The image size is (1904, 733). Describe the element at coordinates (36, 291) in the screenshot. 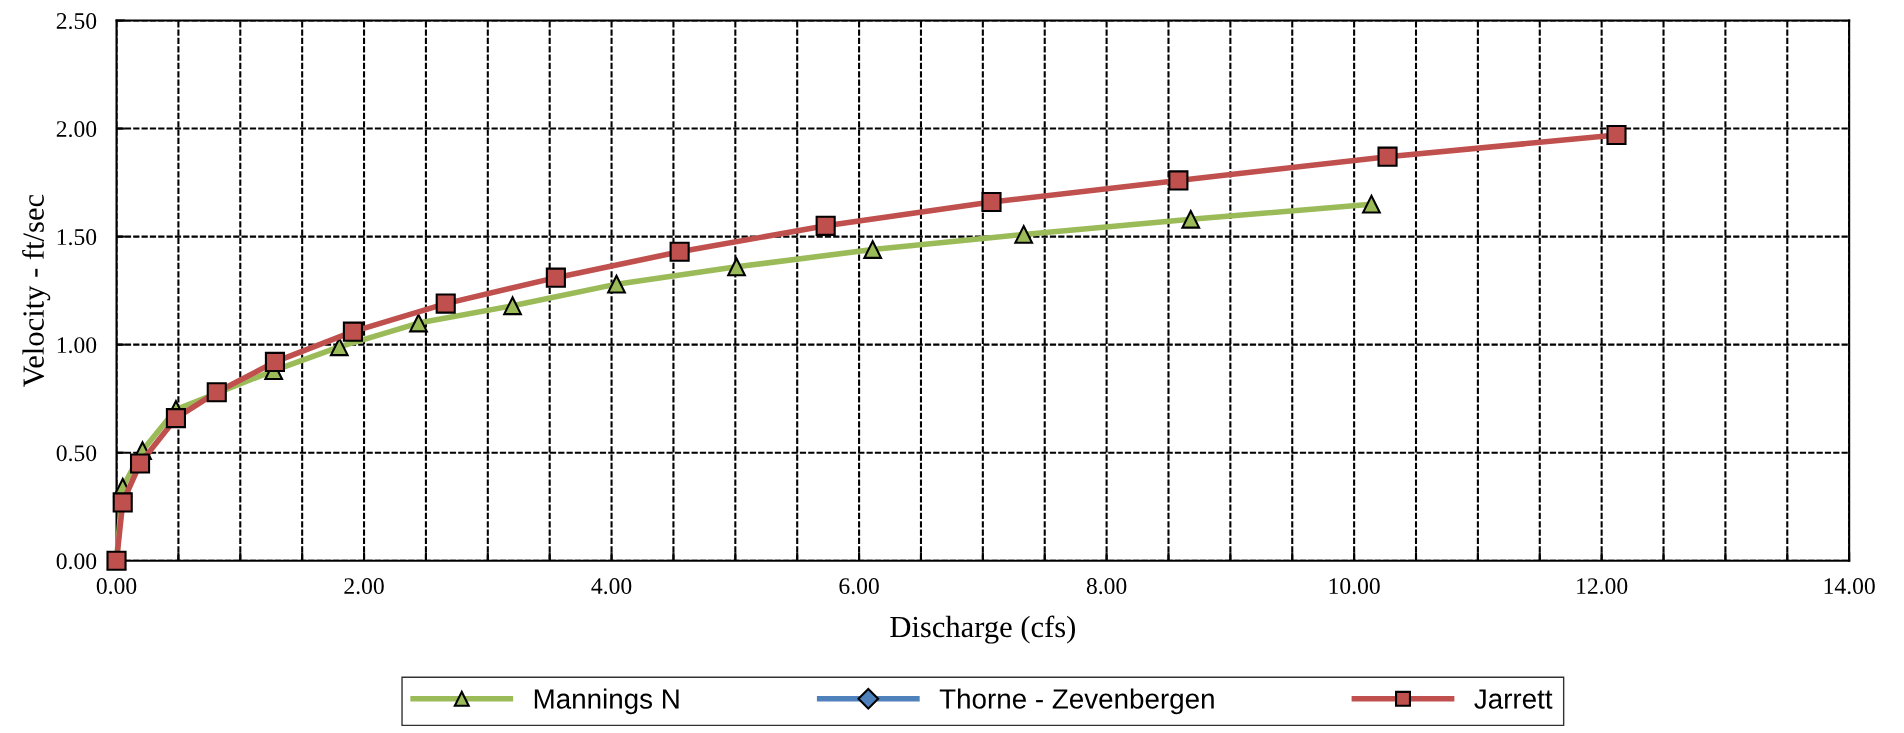

I see `y-axis-title: Velocity - ft/sec` at that location.